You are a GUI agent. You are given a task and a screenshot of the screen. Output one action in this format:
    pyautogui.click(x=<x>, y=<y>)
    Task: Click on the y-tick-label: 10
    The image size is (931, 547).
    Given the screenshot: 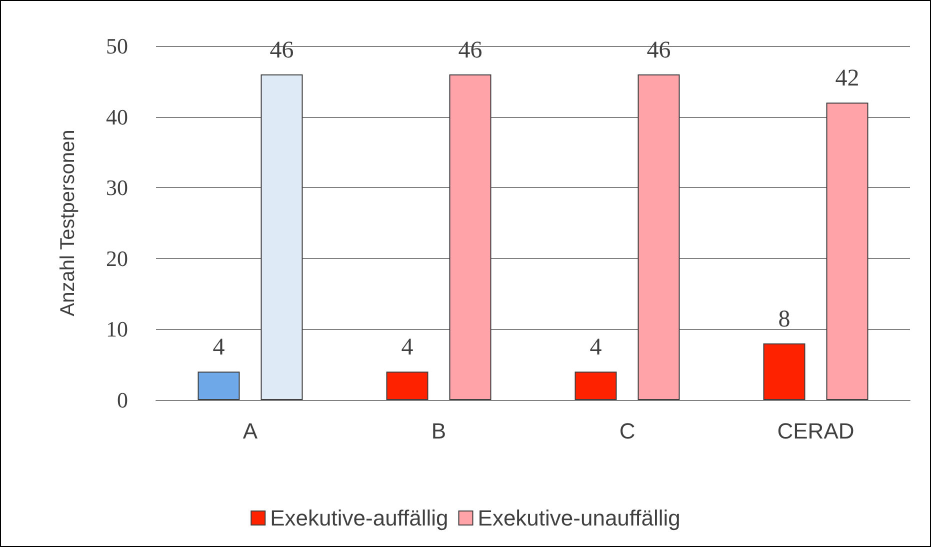 What is the action you would take?
    pyautogui.click(x=117, y=329)
    